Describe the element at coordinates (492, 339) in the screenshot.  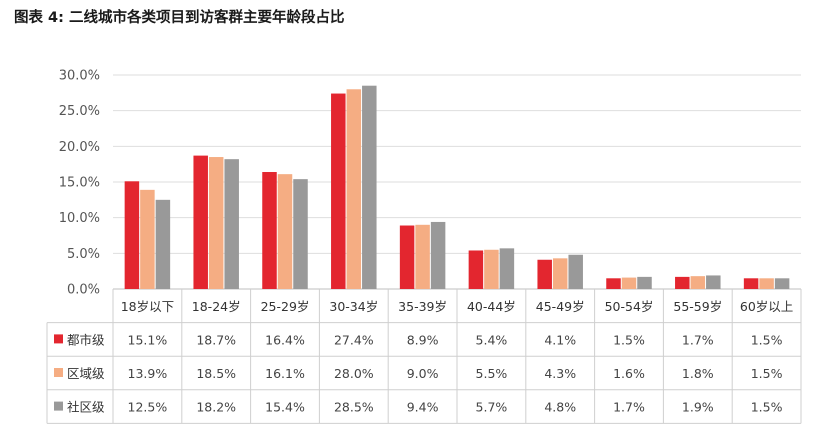
I see `data-label: 5.4%` at that location.